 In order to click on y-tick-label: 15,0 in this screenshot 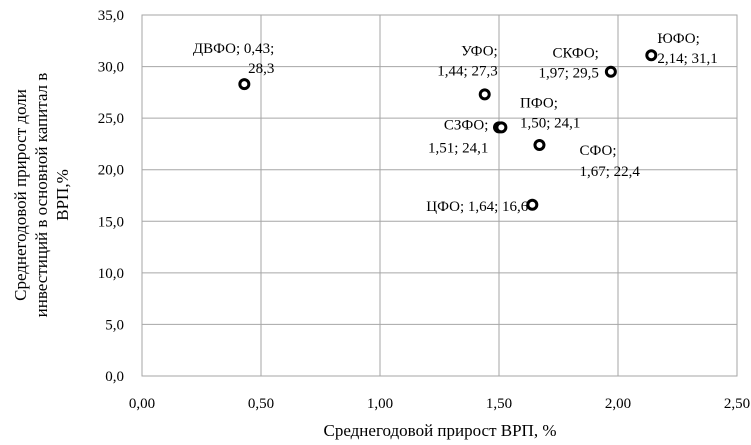, I will do `click(111, 222)`.